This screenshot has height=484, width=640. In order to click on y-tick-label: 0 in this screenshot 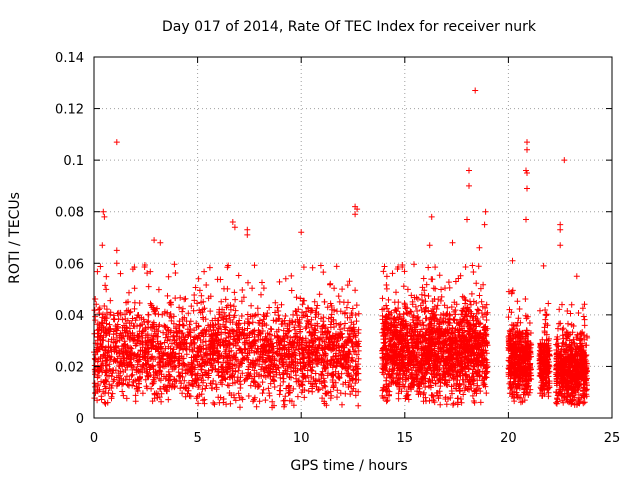, I will do `click(80, 419)`.